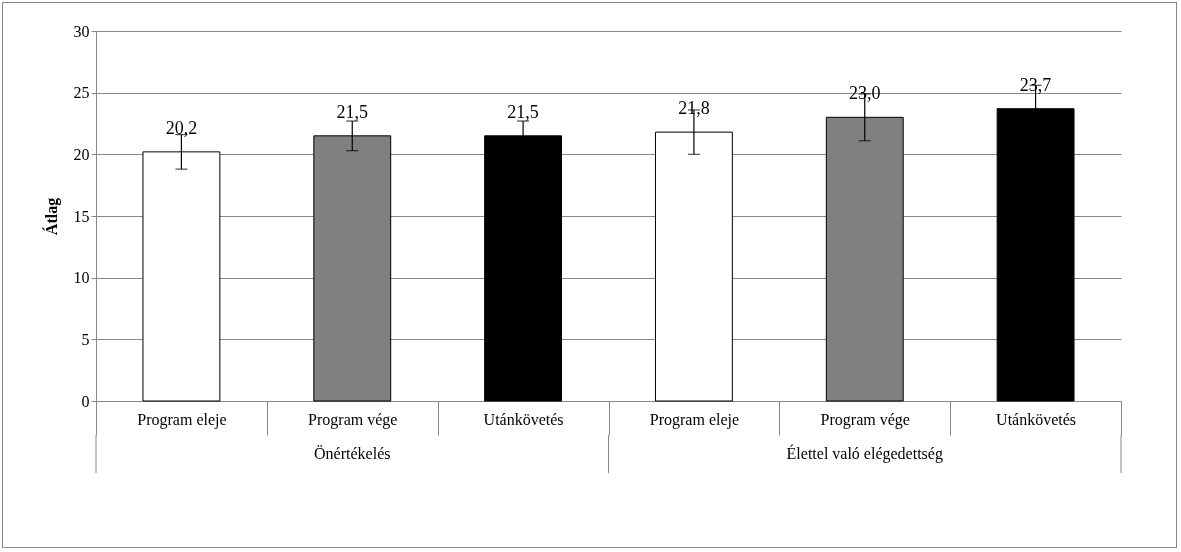  What do you see at coordinates (51, 216) in the screenshot?
I see `y-axis-title: Átlag` at bounding box center [51, 216].